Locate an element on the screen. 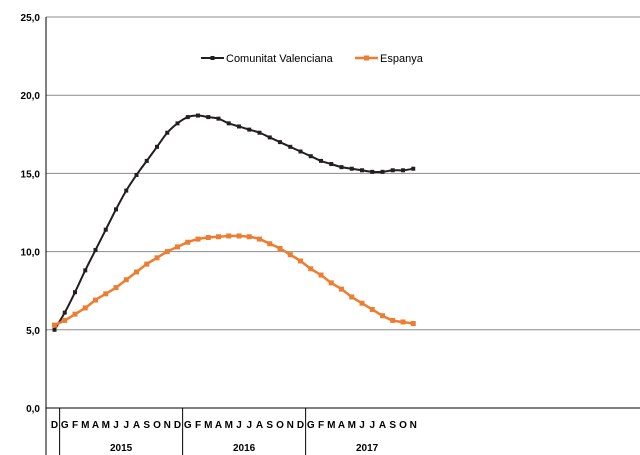  y-tick-label: 15,0 is located at coordinates (31, 174).